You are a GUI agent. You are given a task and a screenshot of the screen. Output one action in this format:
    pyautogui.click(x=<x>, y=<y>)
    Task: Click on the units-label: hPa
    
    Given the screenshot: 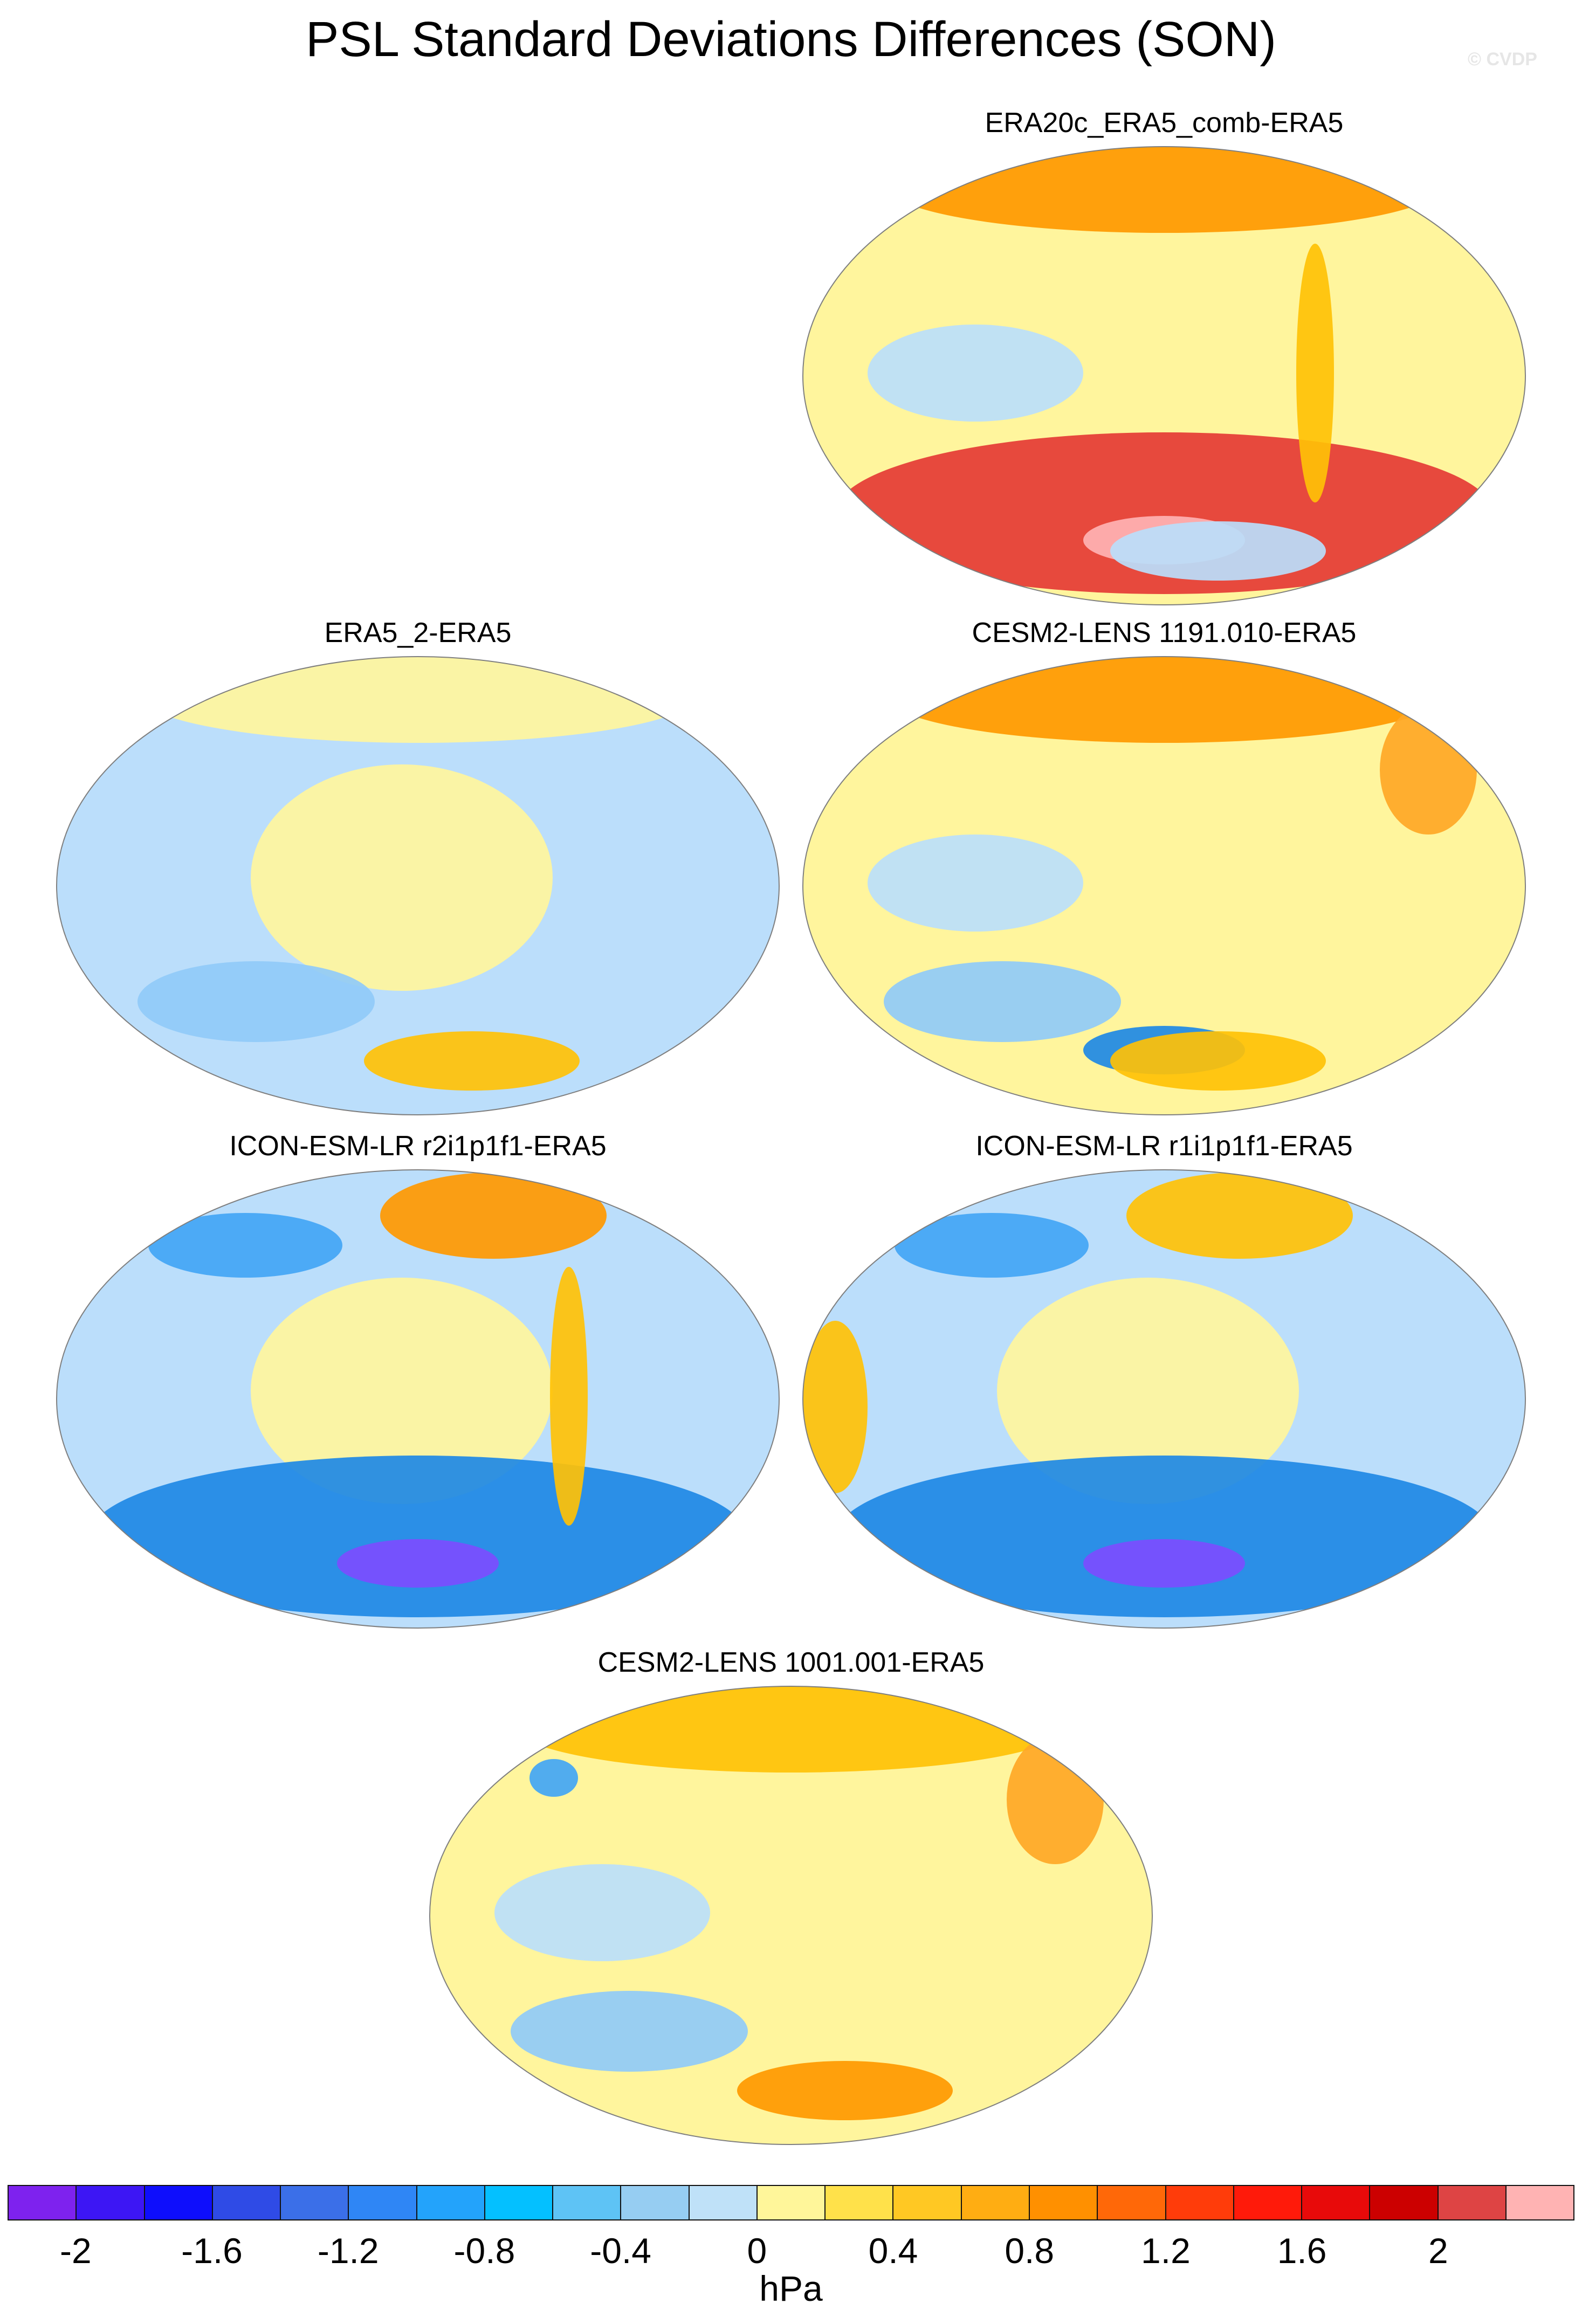 What is the action you would take?
    pyautogui.click(x=791, y=2288)
    